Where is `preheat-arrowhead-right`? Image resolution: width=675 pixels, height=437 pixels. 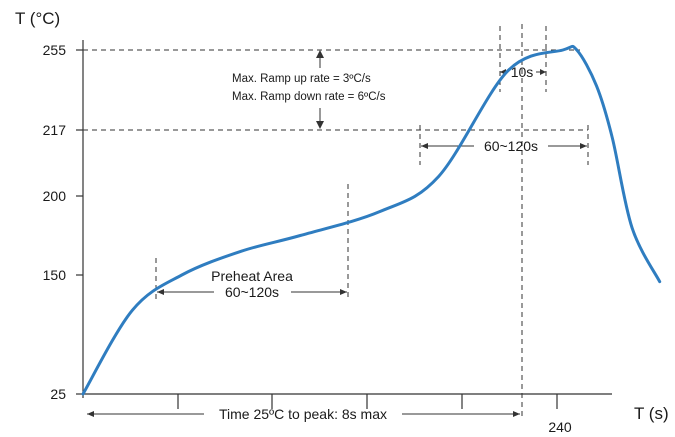
preheat-arrowhead-right is located at coordinates (343, 292).